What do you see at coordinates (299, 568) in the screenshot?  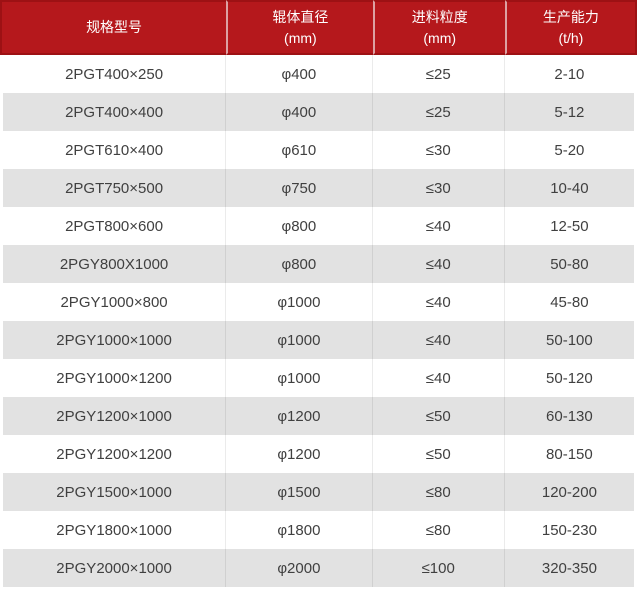 I see `cell-roller-diameter: φ2000` at bounding box center [299, 568].